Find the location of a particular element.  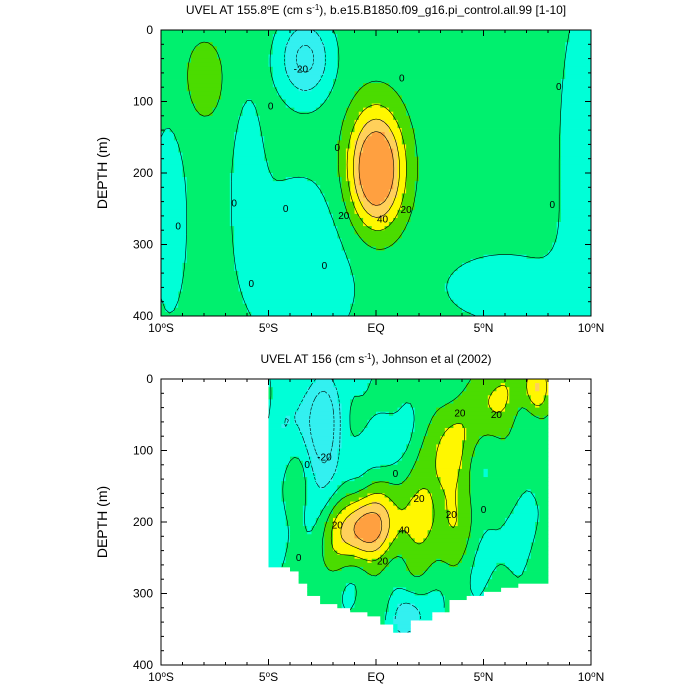

y-tick-label: 400 is located at coordinates (143, 316).